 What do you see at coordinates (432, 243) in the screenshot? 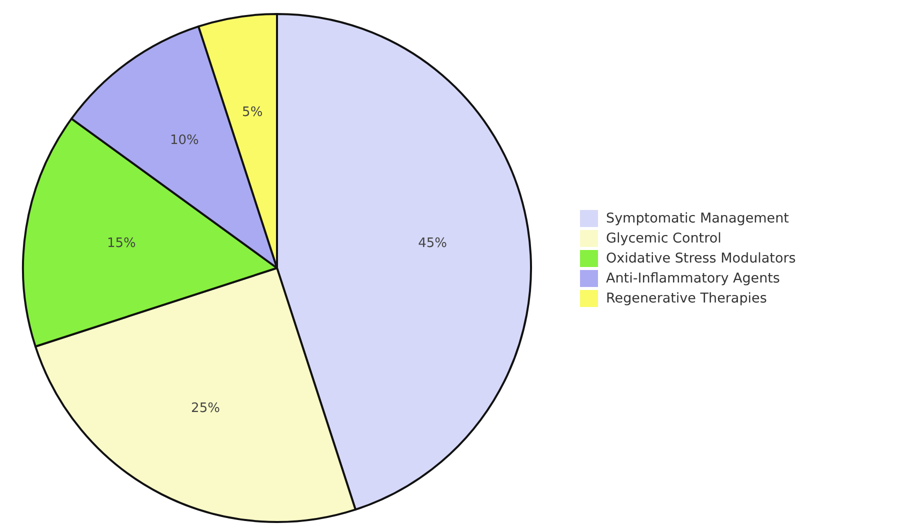
I see `data-label: 45%` at bounding box center [432, 243].